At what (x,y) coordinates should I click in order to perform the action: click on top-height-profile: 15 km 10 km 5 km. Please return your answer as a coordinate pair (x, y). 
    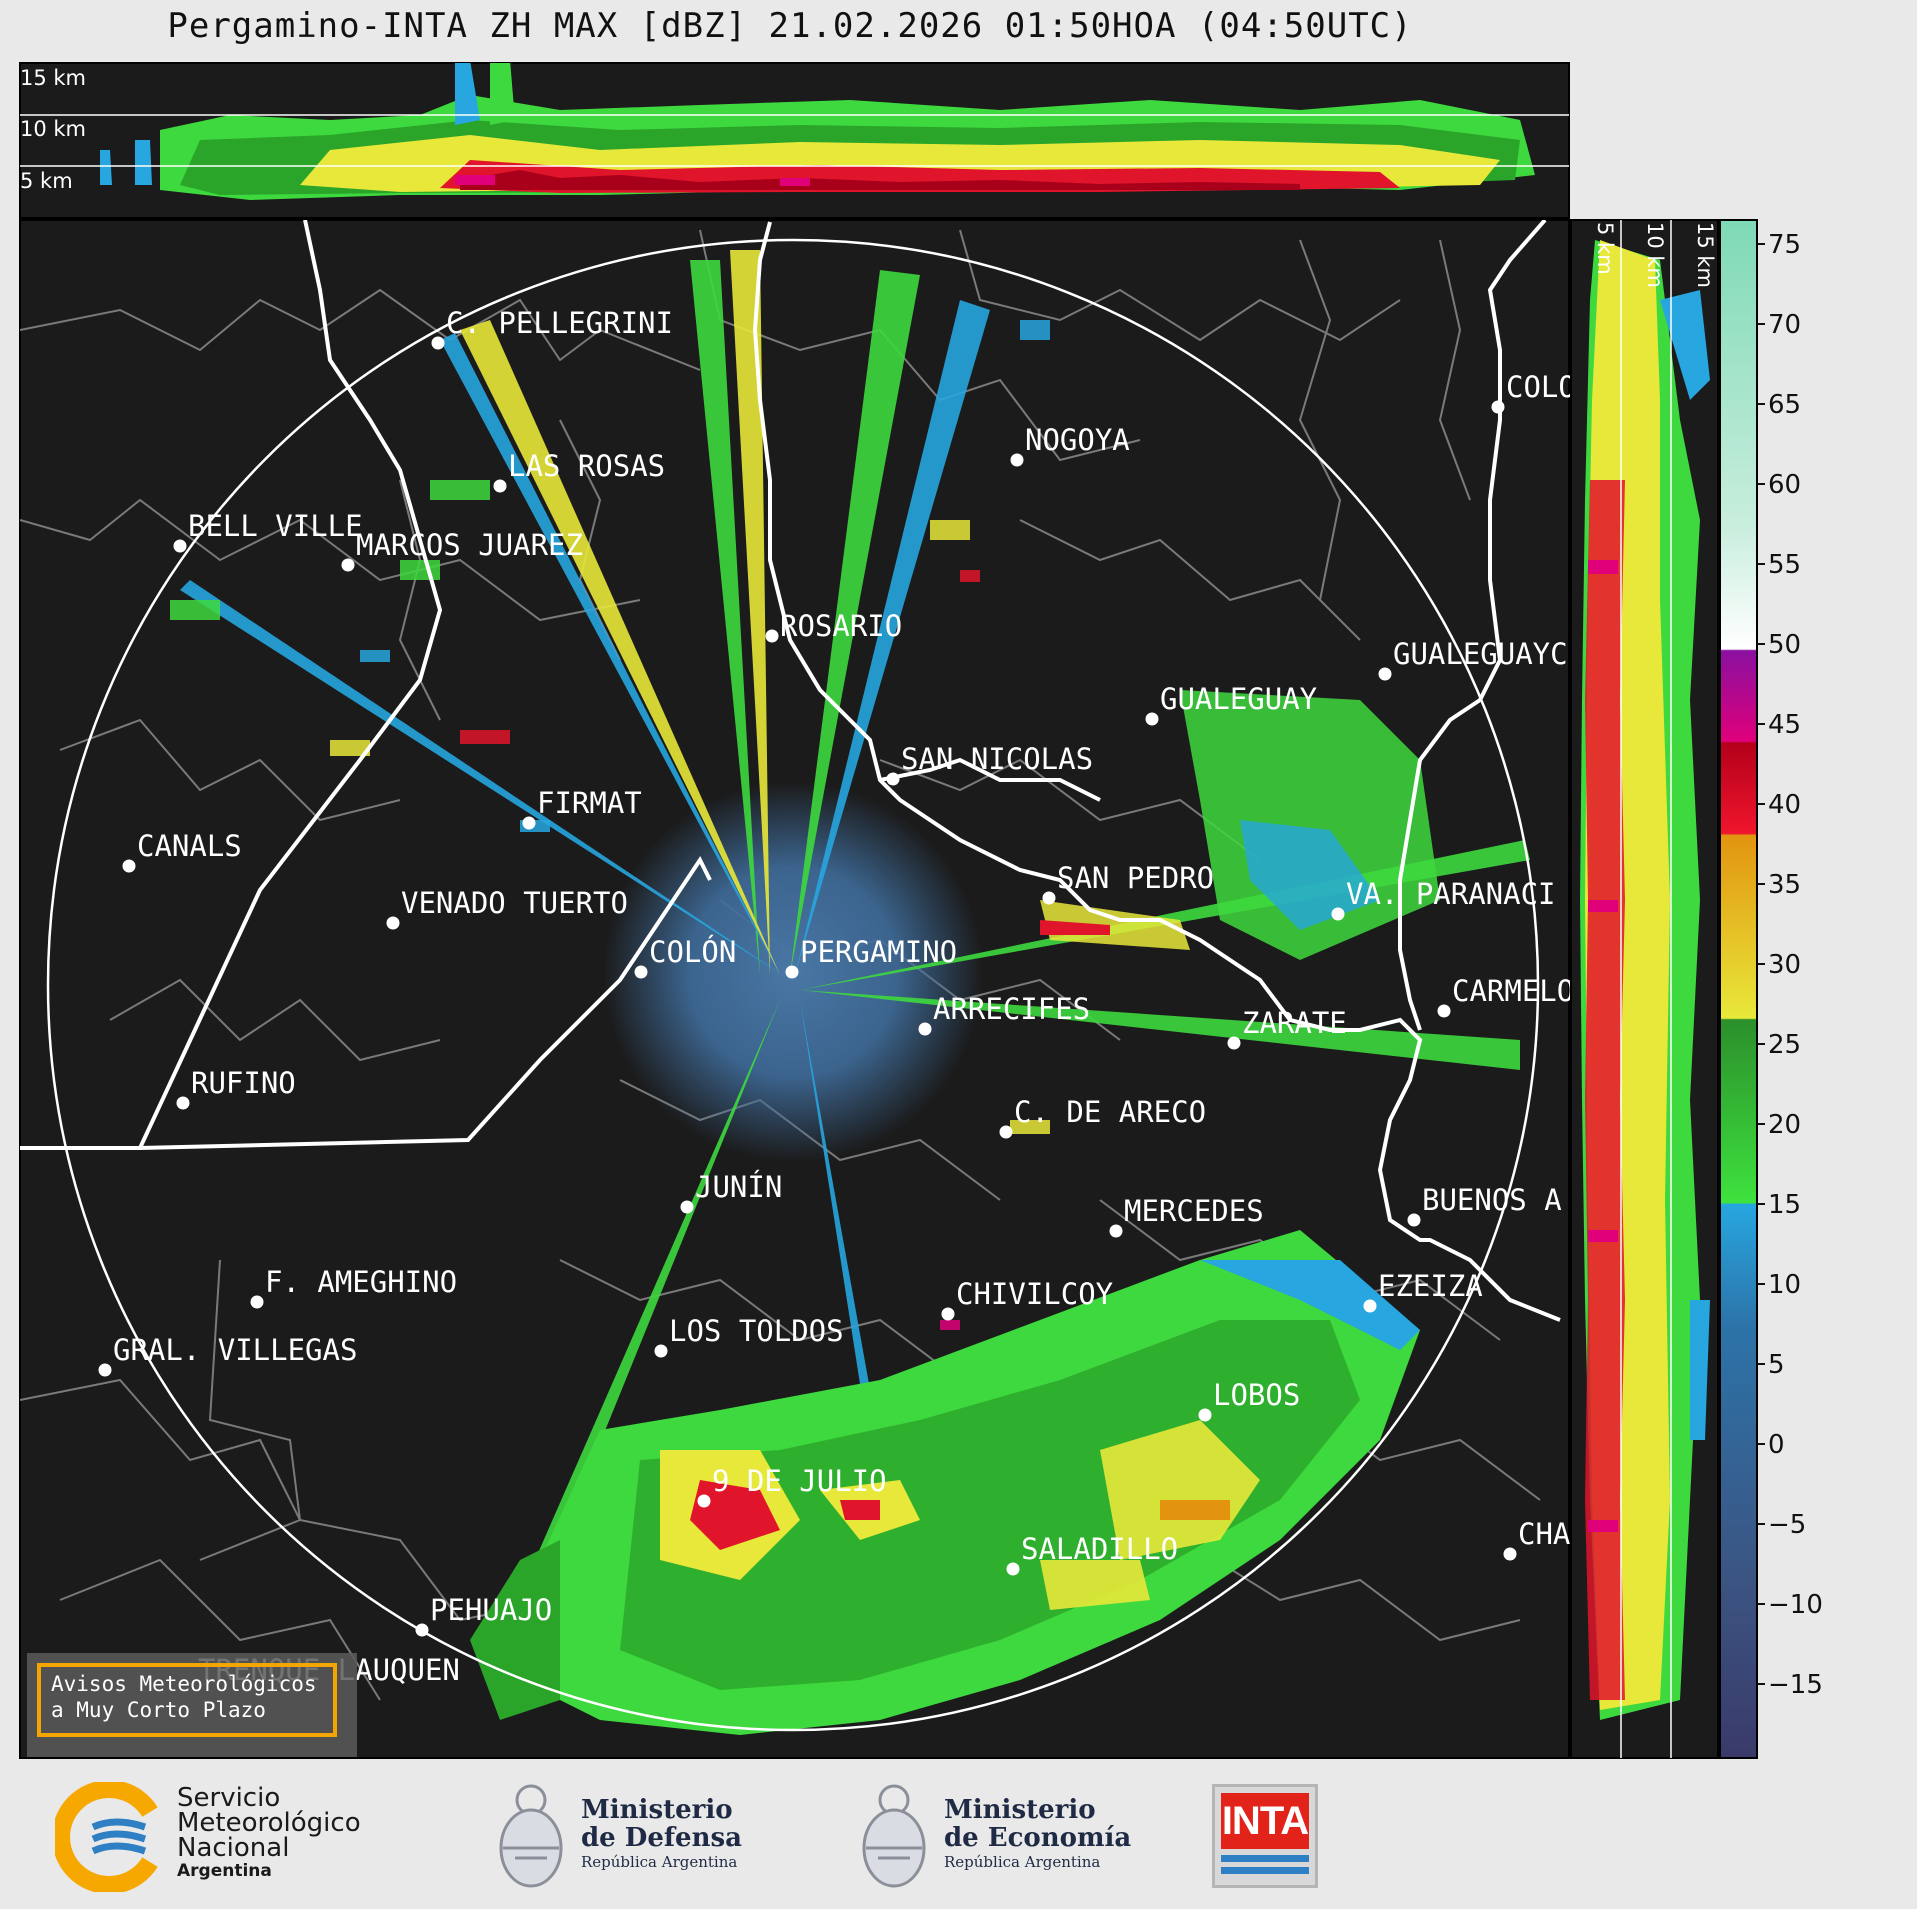
    Looking at the image, I should click on (794, 140).